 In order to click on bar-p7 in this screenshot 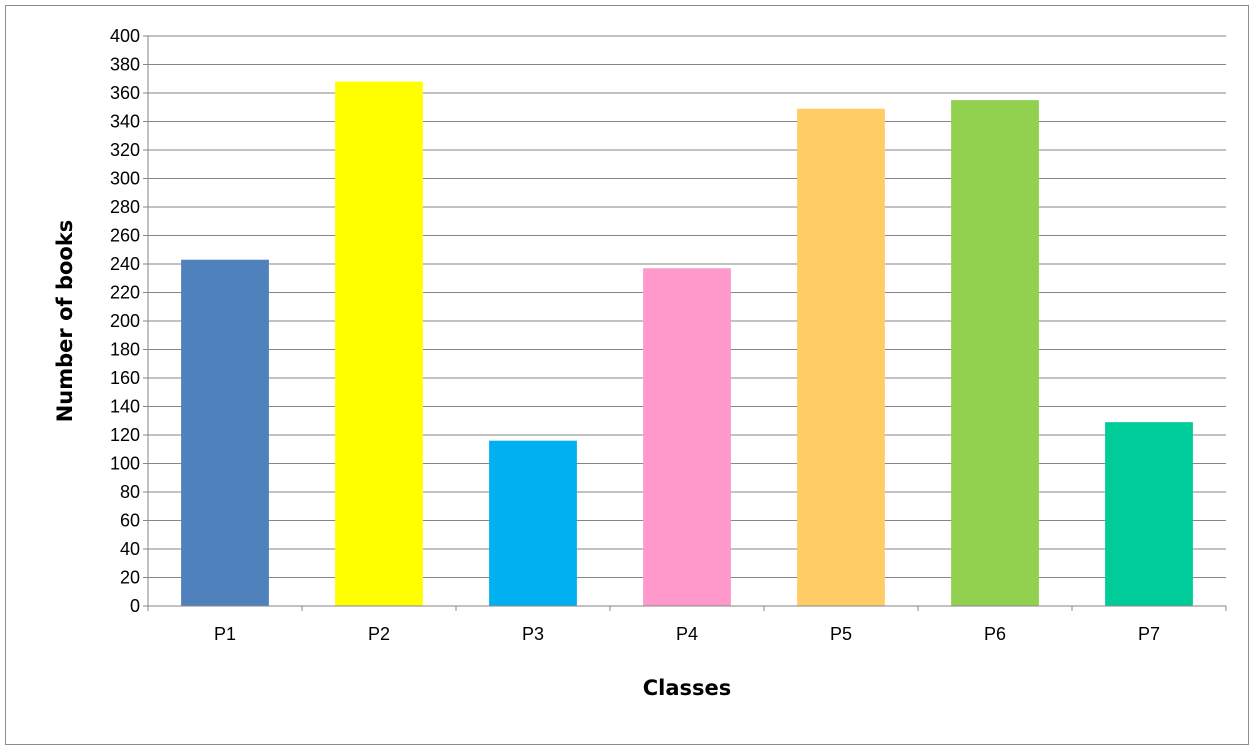, I will do `click(1149, 514)`.